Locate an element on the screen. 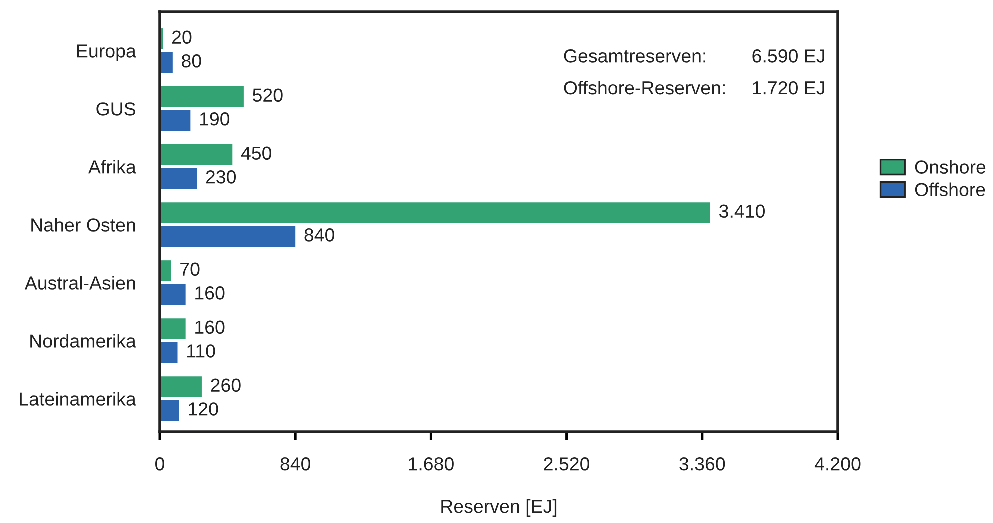 Image resolution: width=993 pixels, height=523 pixels. annotation: 6.590 EJ is located at coordinates (788, 56).